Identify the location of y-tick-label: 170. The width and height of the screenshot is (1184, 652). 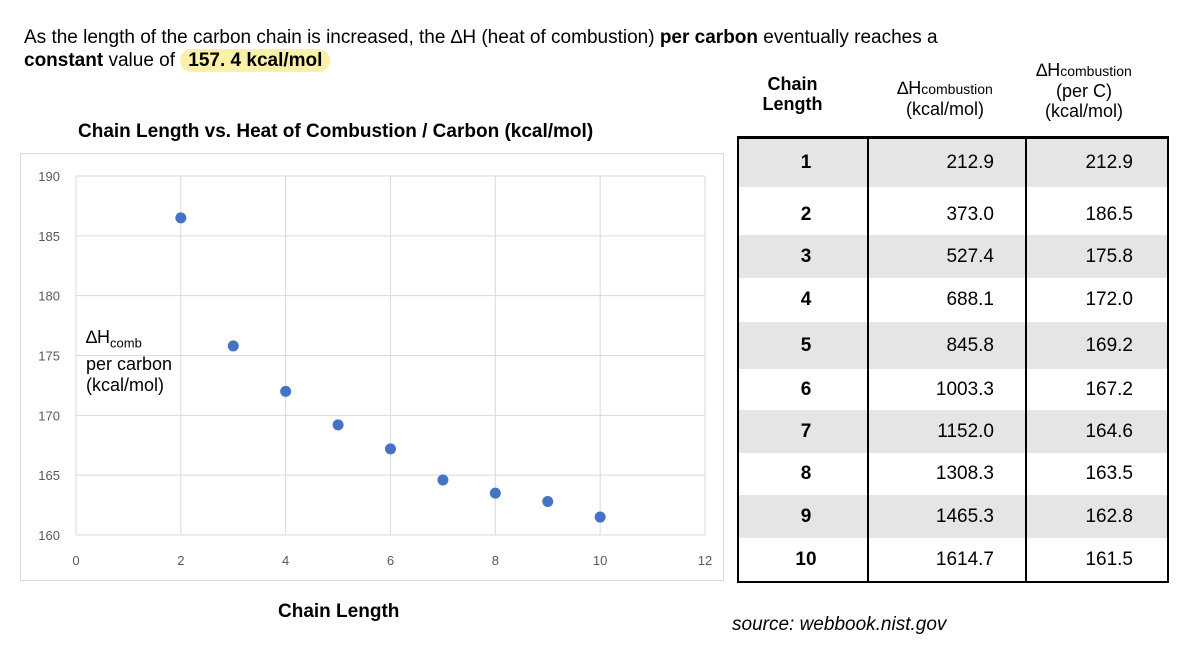
(49, 415).